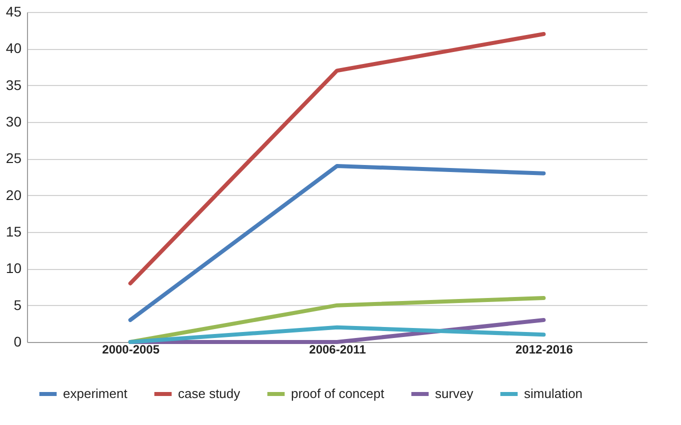 The height and width of the screenshot is (425, 681). Describe the element at coordinates (14, 48) in the screenshot. I see `y-tick-label: 40` at that location.